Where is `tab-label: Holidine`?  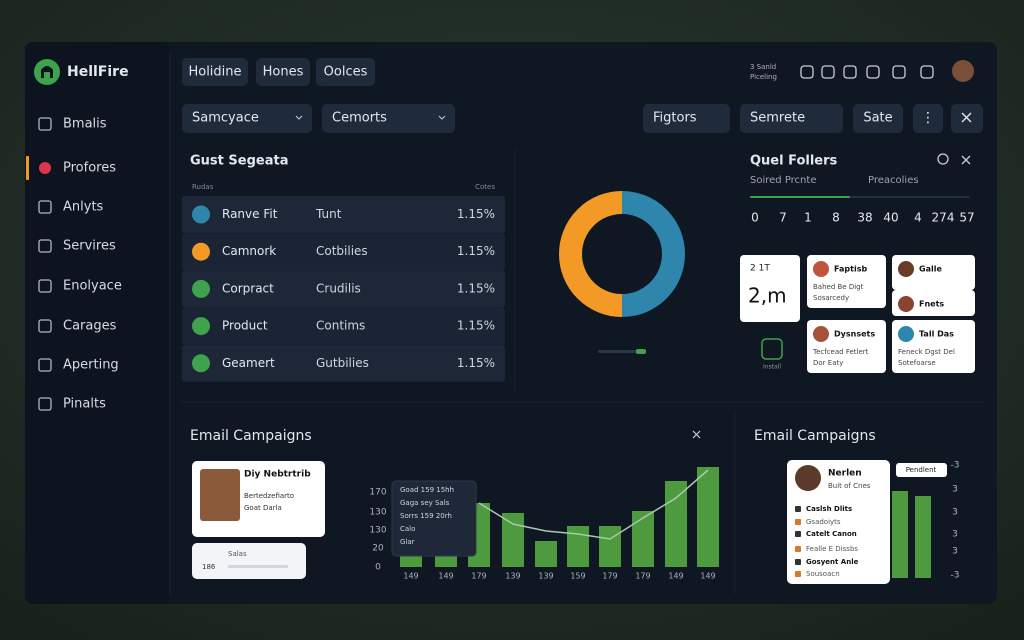 tab-label: Holidine is located at coordinates (214, 72).